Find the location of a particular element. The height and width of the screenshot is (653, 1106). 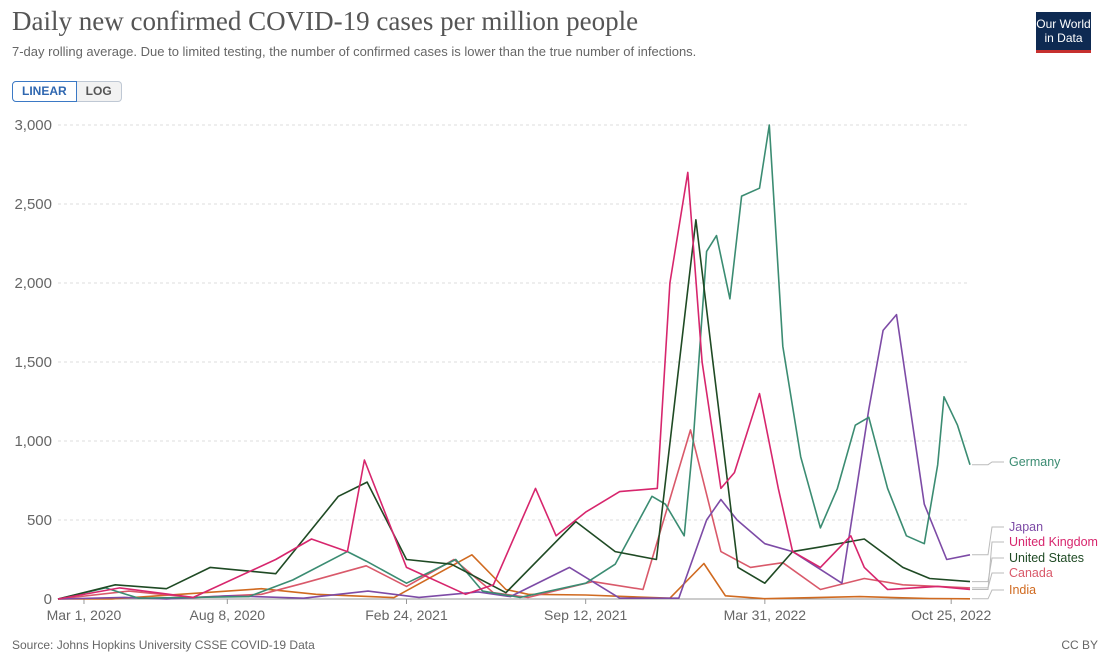

license-link: CC BY is located at coordinates (1079, 645).